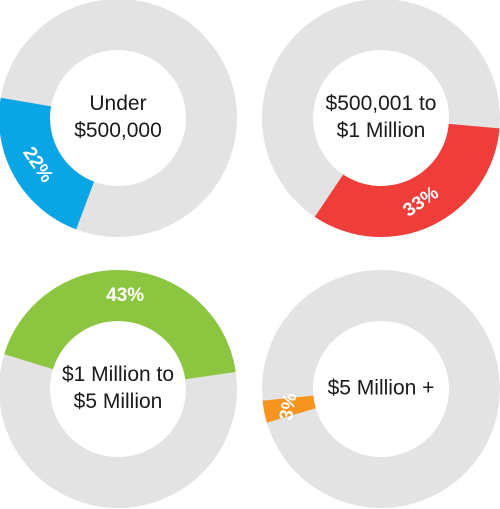  What do you see at coordinates (288, 406) in the screenshot?
I see `donut-value-label: 3%` at bounding box center [288, 406].